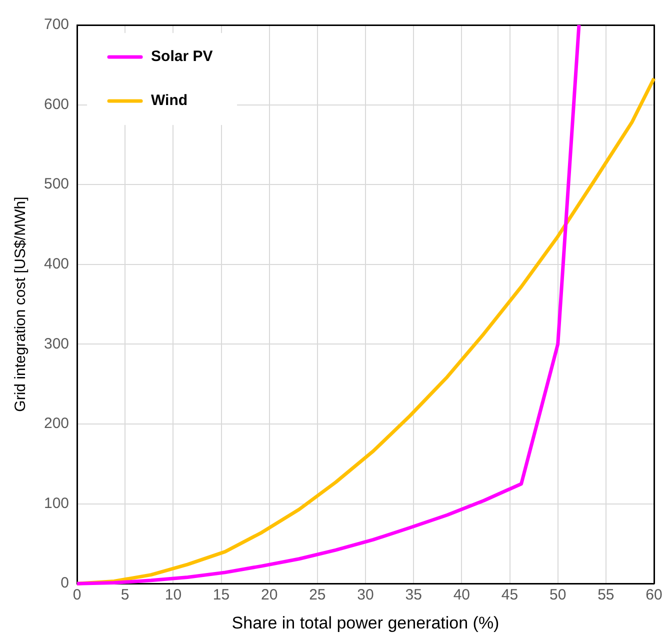 This screenshot has width=670, height=640. I want to click on x-tick-label: 5, so click(125, 595).